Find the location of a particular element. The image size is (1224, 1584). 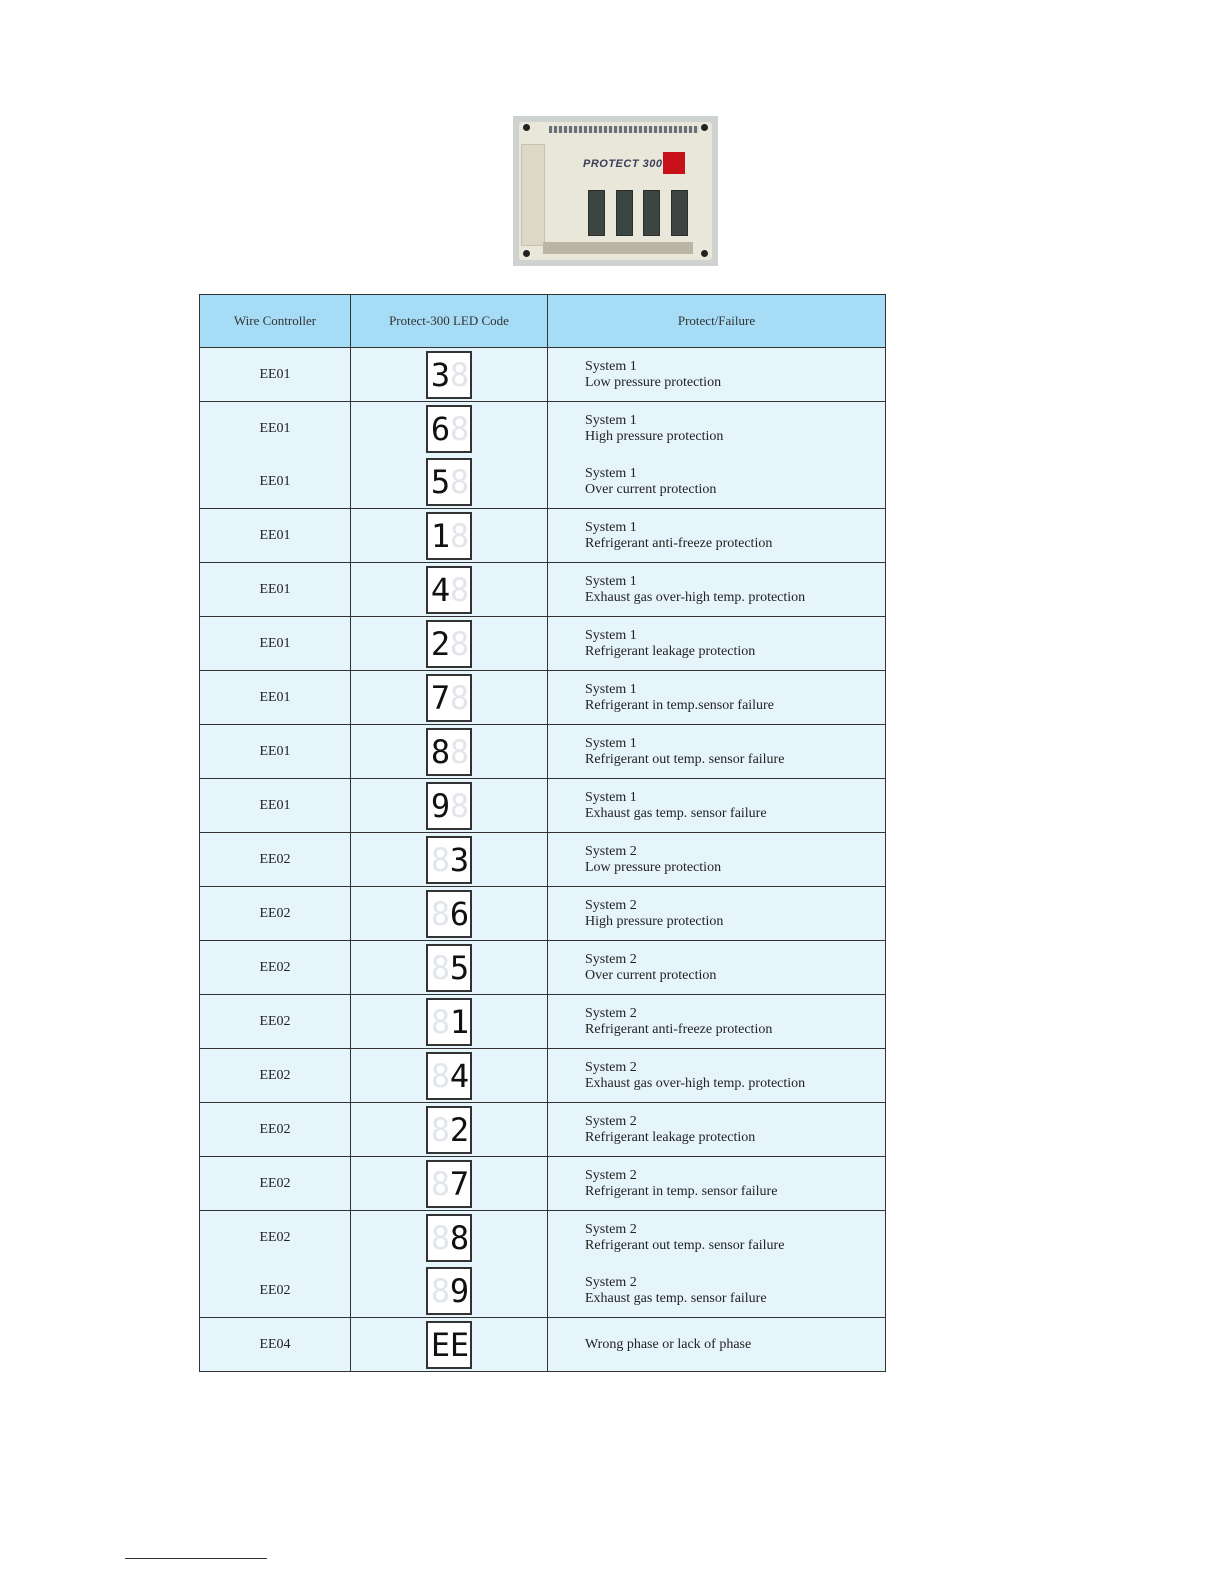

protect-300-device-photo: PROTECT 300 is located at coordinates (615, 191).